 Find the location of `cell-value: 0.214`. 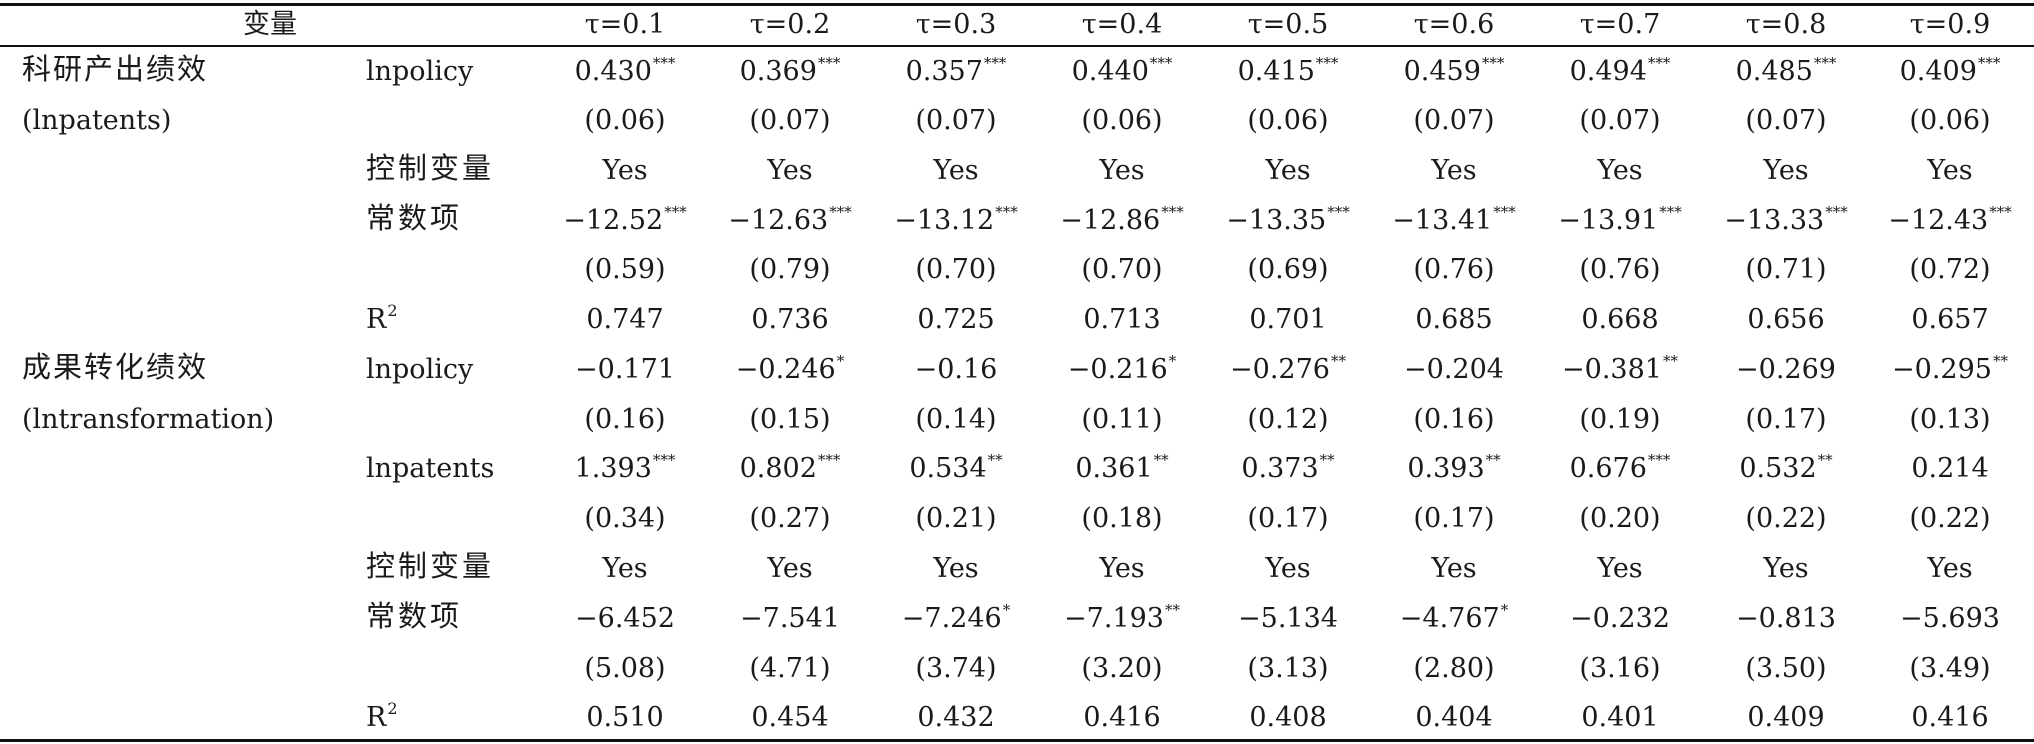

cell-value: 0.214 is located at coordinates (1950, 468).